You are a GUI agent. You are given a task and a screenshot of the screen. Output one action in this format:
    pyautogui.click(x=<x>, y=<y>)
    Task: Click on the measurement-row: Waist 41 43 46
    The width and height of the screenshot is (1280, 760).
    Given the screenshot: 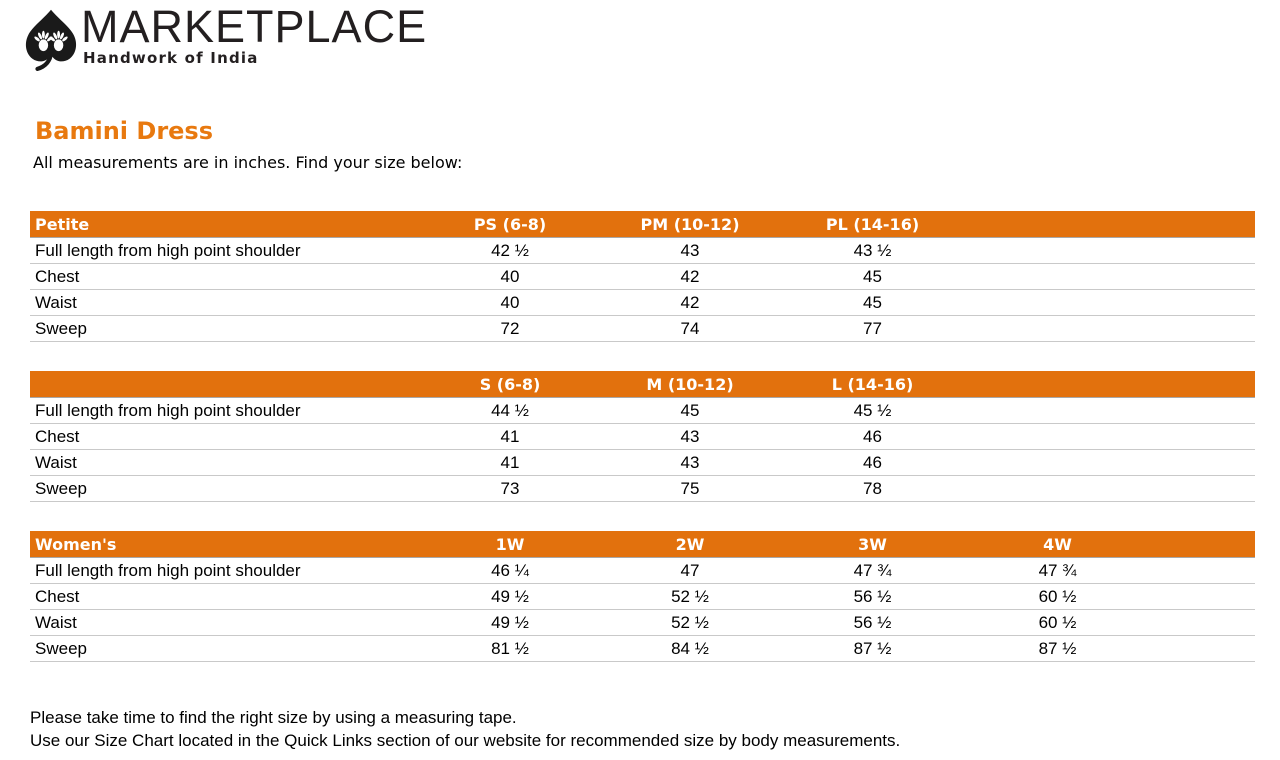 What is the action you would take?
    pyautogui.click(x=642, y=462)
    